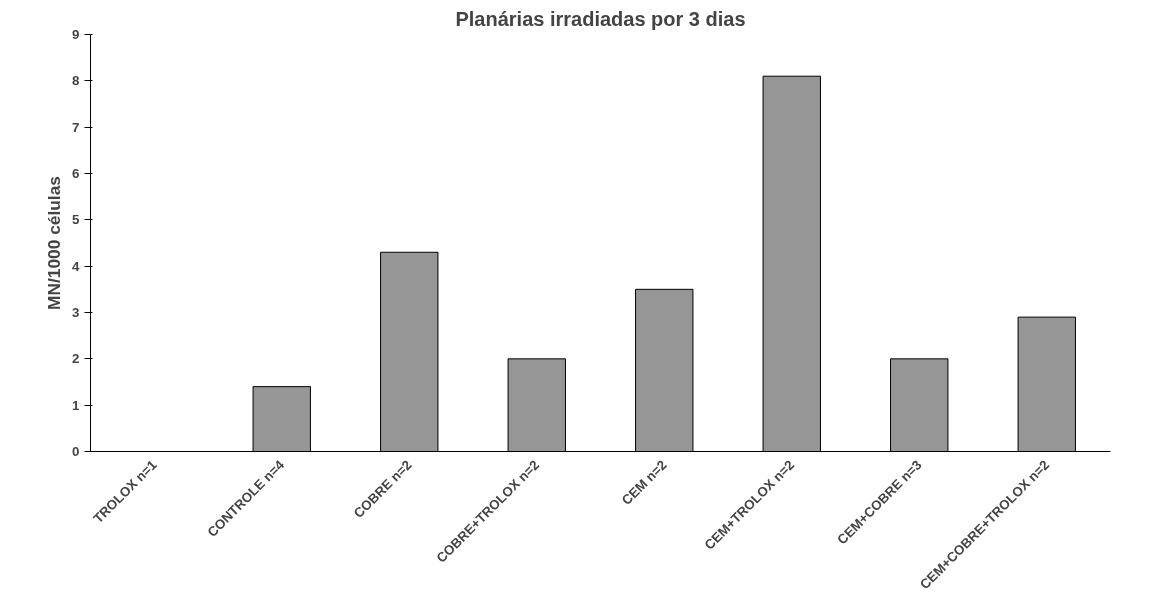 This screenshot has height=607, width=1158. What do you see at coordinates (54, 243) in the screenshot?
I see `y-axis-title: MN/1000 células` at bounding box center [54, 243].